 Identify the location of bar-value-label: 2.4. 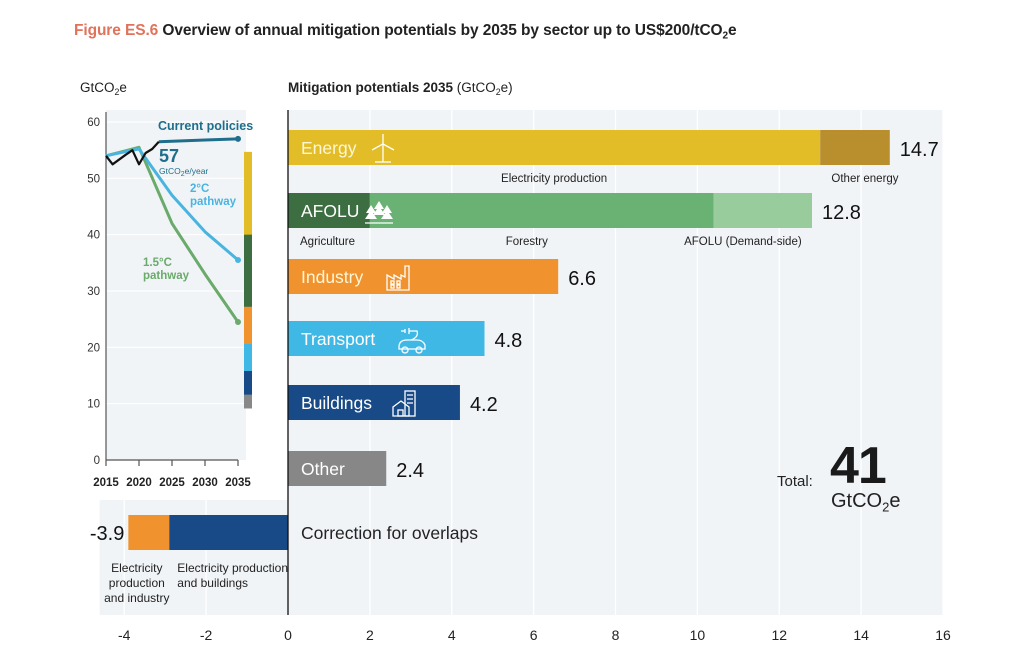
(410, 471).